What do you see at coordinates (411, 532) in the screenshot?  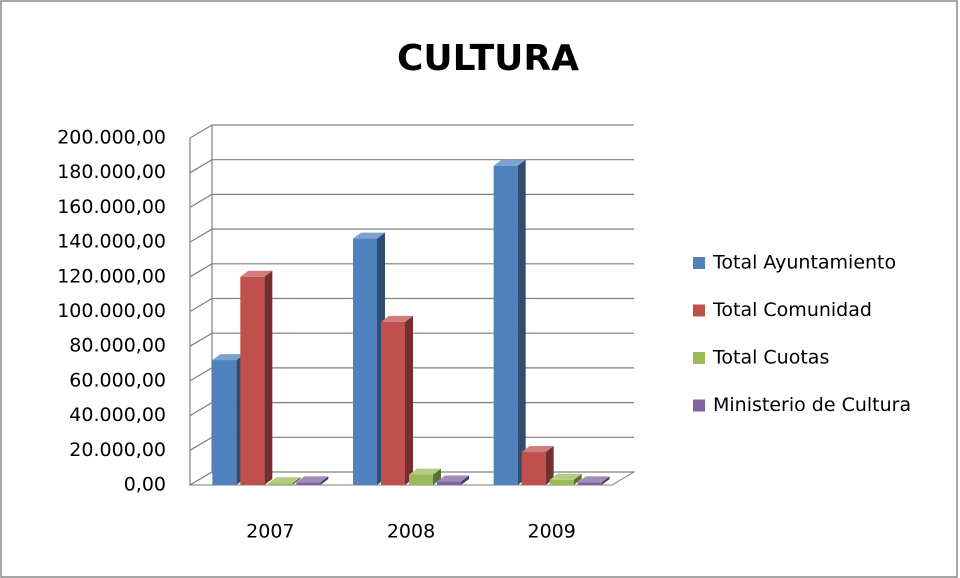 I see `x-tick-label: 2008` at bounding box center [411, 532].